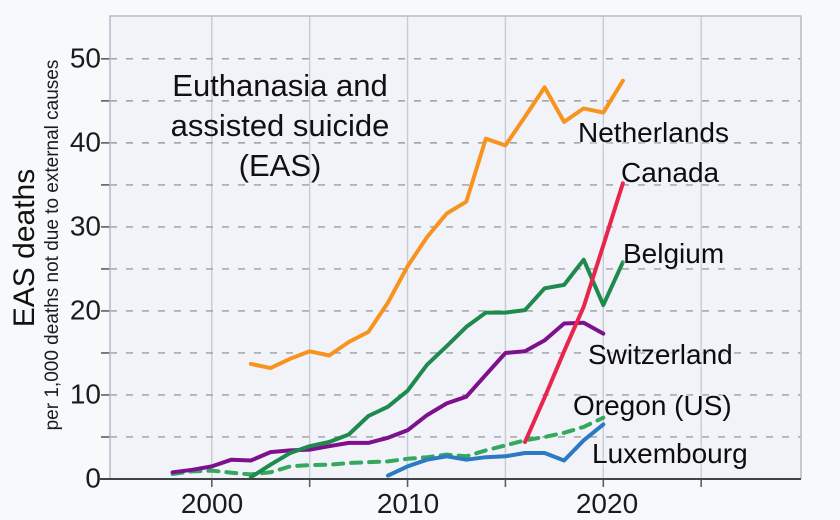 Image resolution: width=840 pixels, height=520 pixels. What do you see at coordinates (652, 405) in the screenshot?
I see `series-label-oregon: Oregon (US)` at bounding box center [652, 405].